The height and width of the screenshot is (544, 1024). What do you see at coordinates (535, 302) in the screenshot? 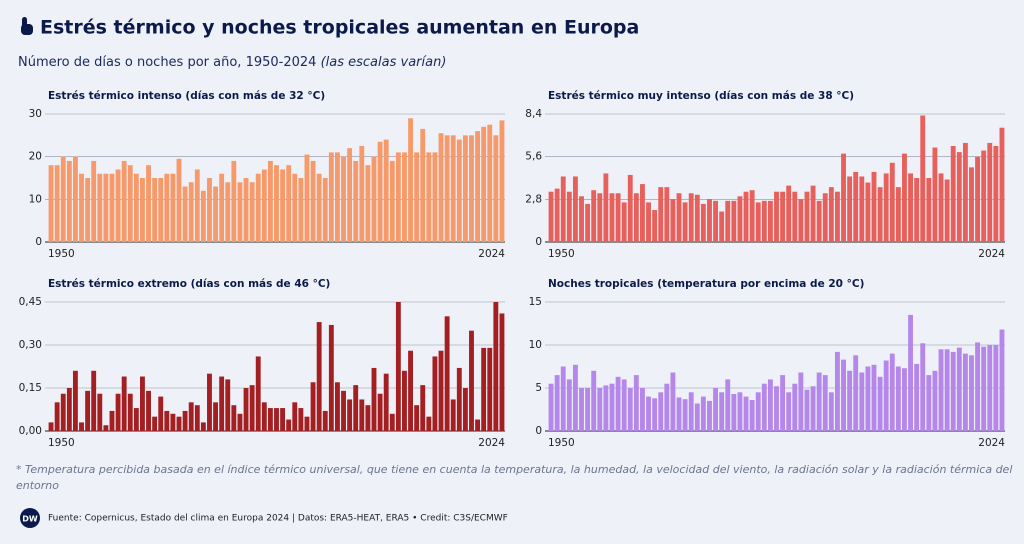
I see `y-tick-label: 15` at bounding box center [535, 302].